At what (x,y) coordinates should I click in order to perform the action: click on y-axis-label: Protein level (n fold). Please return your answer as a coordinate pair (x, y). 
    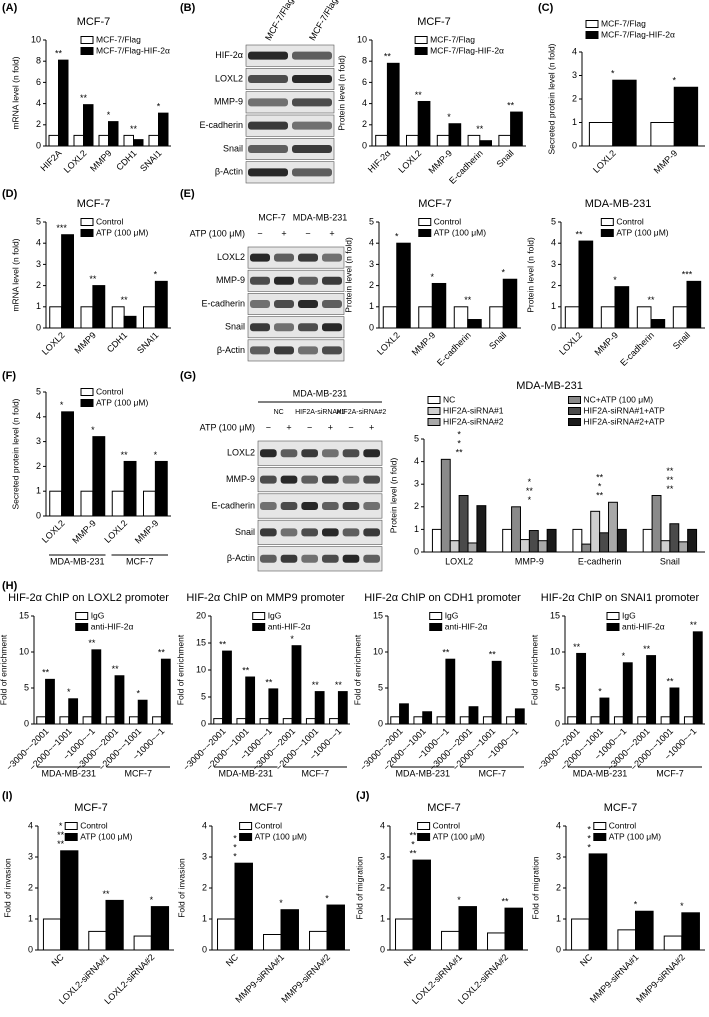
    Looking at the image, I should click on (530, 275).